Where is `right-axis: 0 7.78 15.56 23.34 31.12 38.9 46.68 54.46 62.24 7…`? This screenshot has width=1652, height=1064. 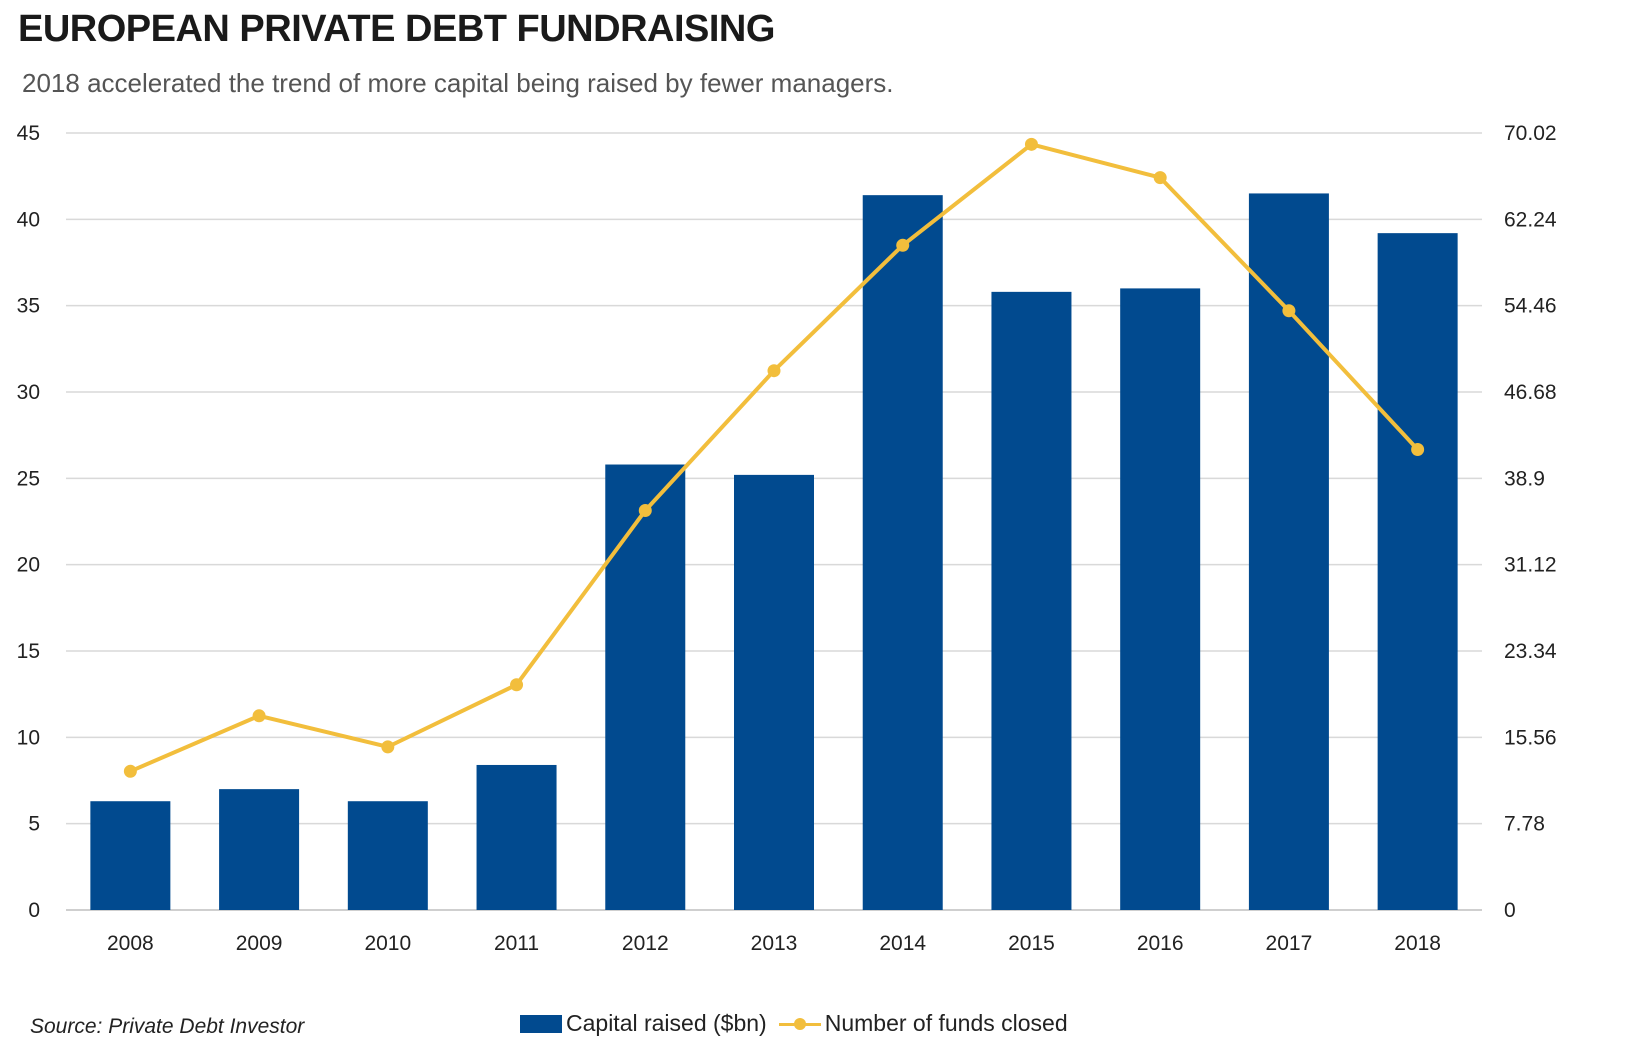 right-axis: 0 7.78 15.56 23.34 31.12 38.9 46.68 54.46 62.24 7… is located at coordinates (1530, 522).